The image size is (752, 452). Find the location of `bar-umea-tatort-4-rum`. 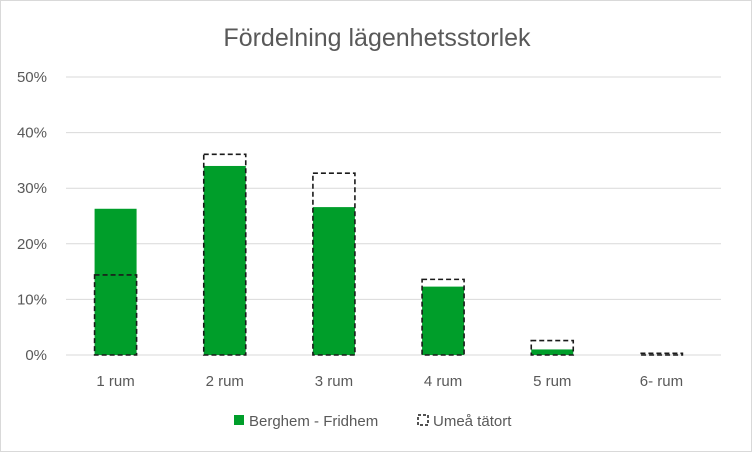

bar-umea-tatort-4-rum is located at coordinates (443, 317).